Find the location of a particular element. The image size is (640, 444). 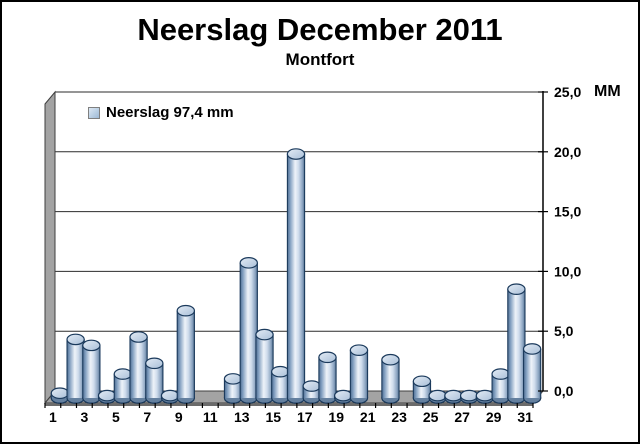

y-axis-tick-label: 20,0 is located at coordinates (567, 152).